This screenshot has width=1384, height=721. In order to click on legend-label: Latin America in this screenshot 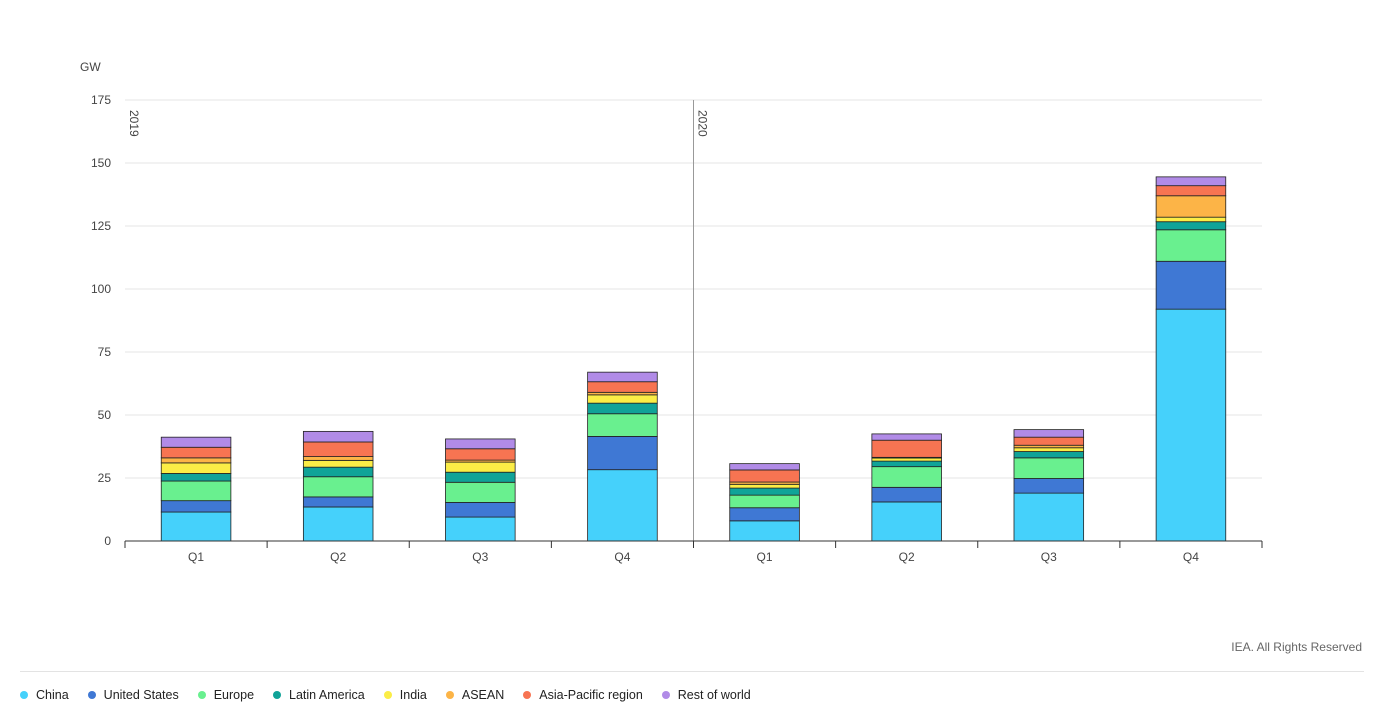, I will do `click(327, 695)`.